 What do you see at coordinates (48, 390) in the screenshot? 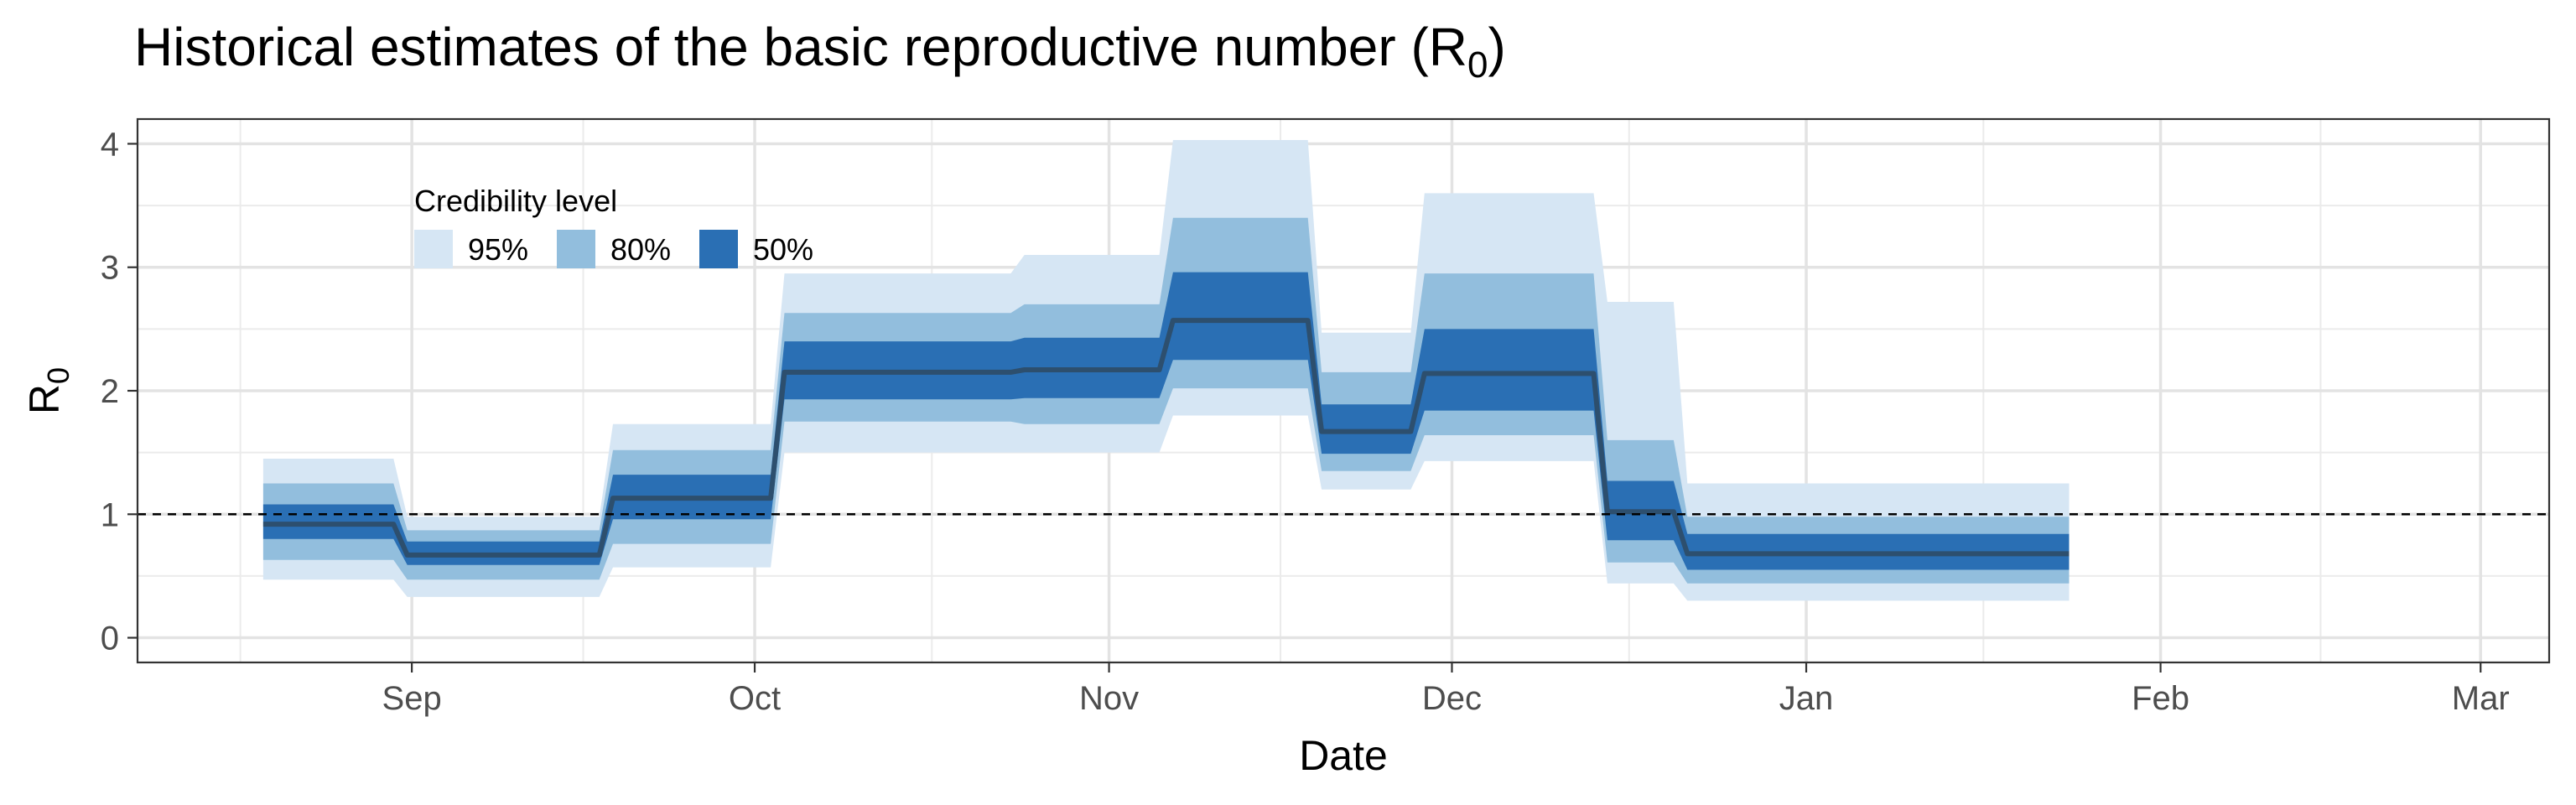
I see `y-axis-title: R0` at bounding box center [48, 390].